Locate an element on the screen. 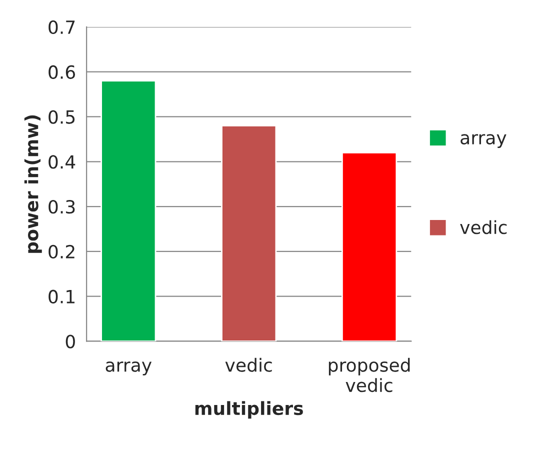 The image size is (541, 449). y-tick-label: 0.1 is located at coordinates (61, 297).